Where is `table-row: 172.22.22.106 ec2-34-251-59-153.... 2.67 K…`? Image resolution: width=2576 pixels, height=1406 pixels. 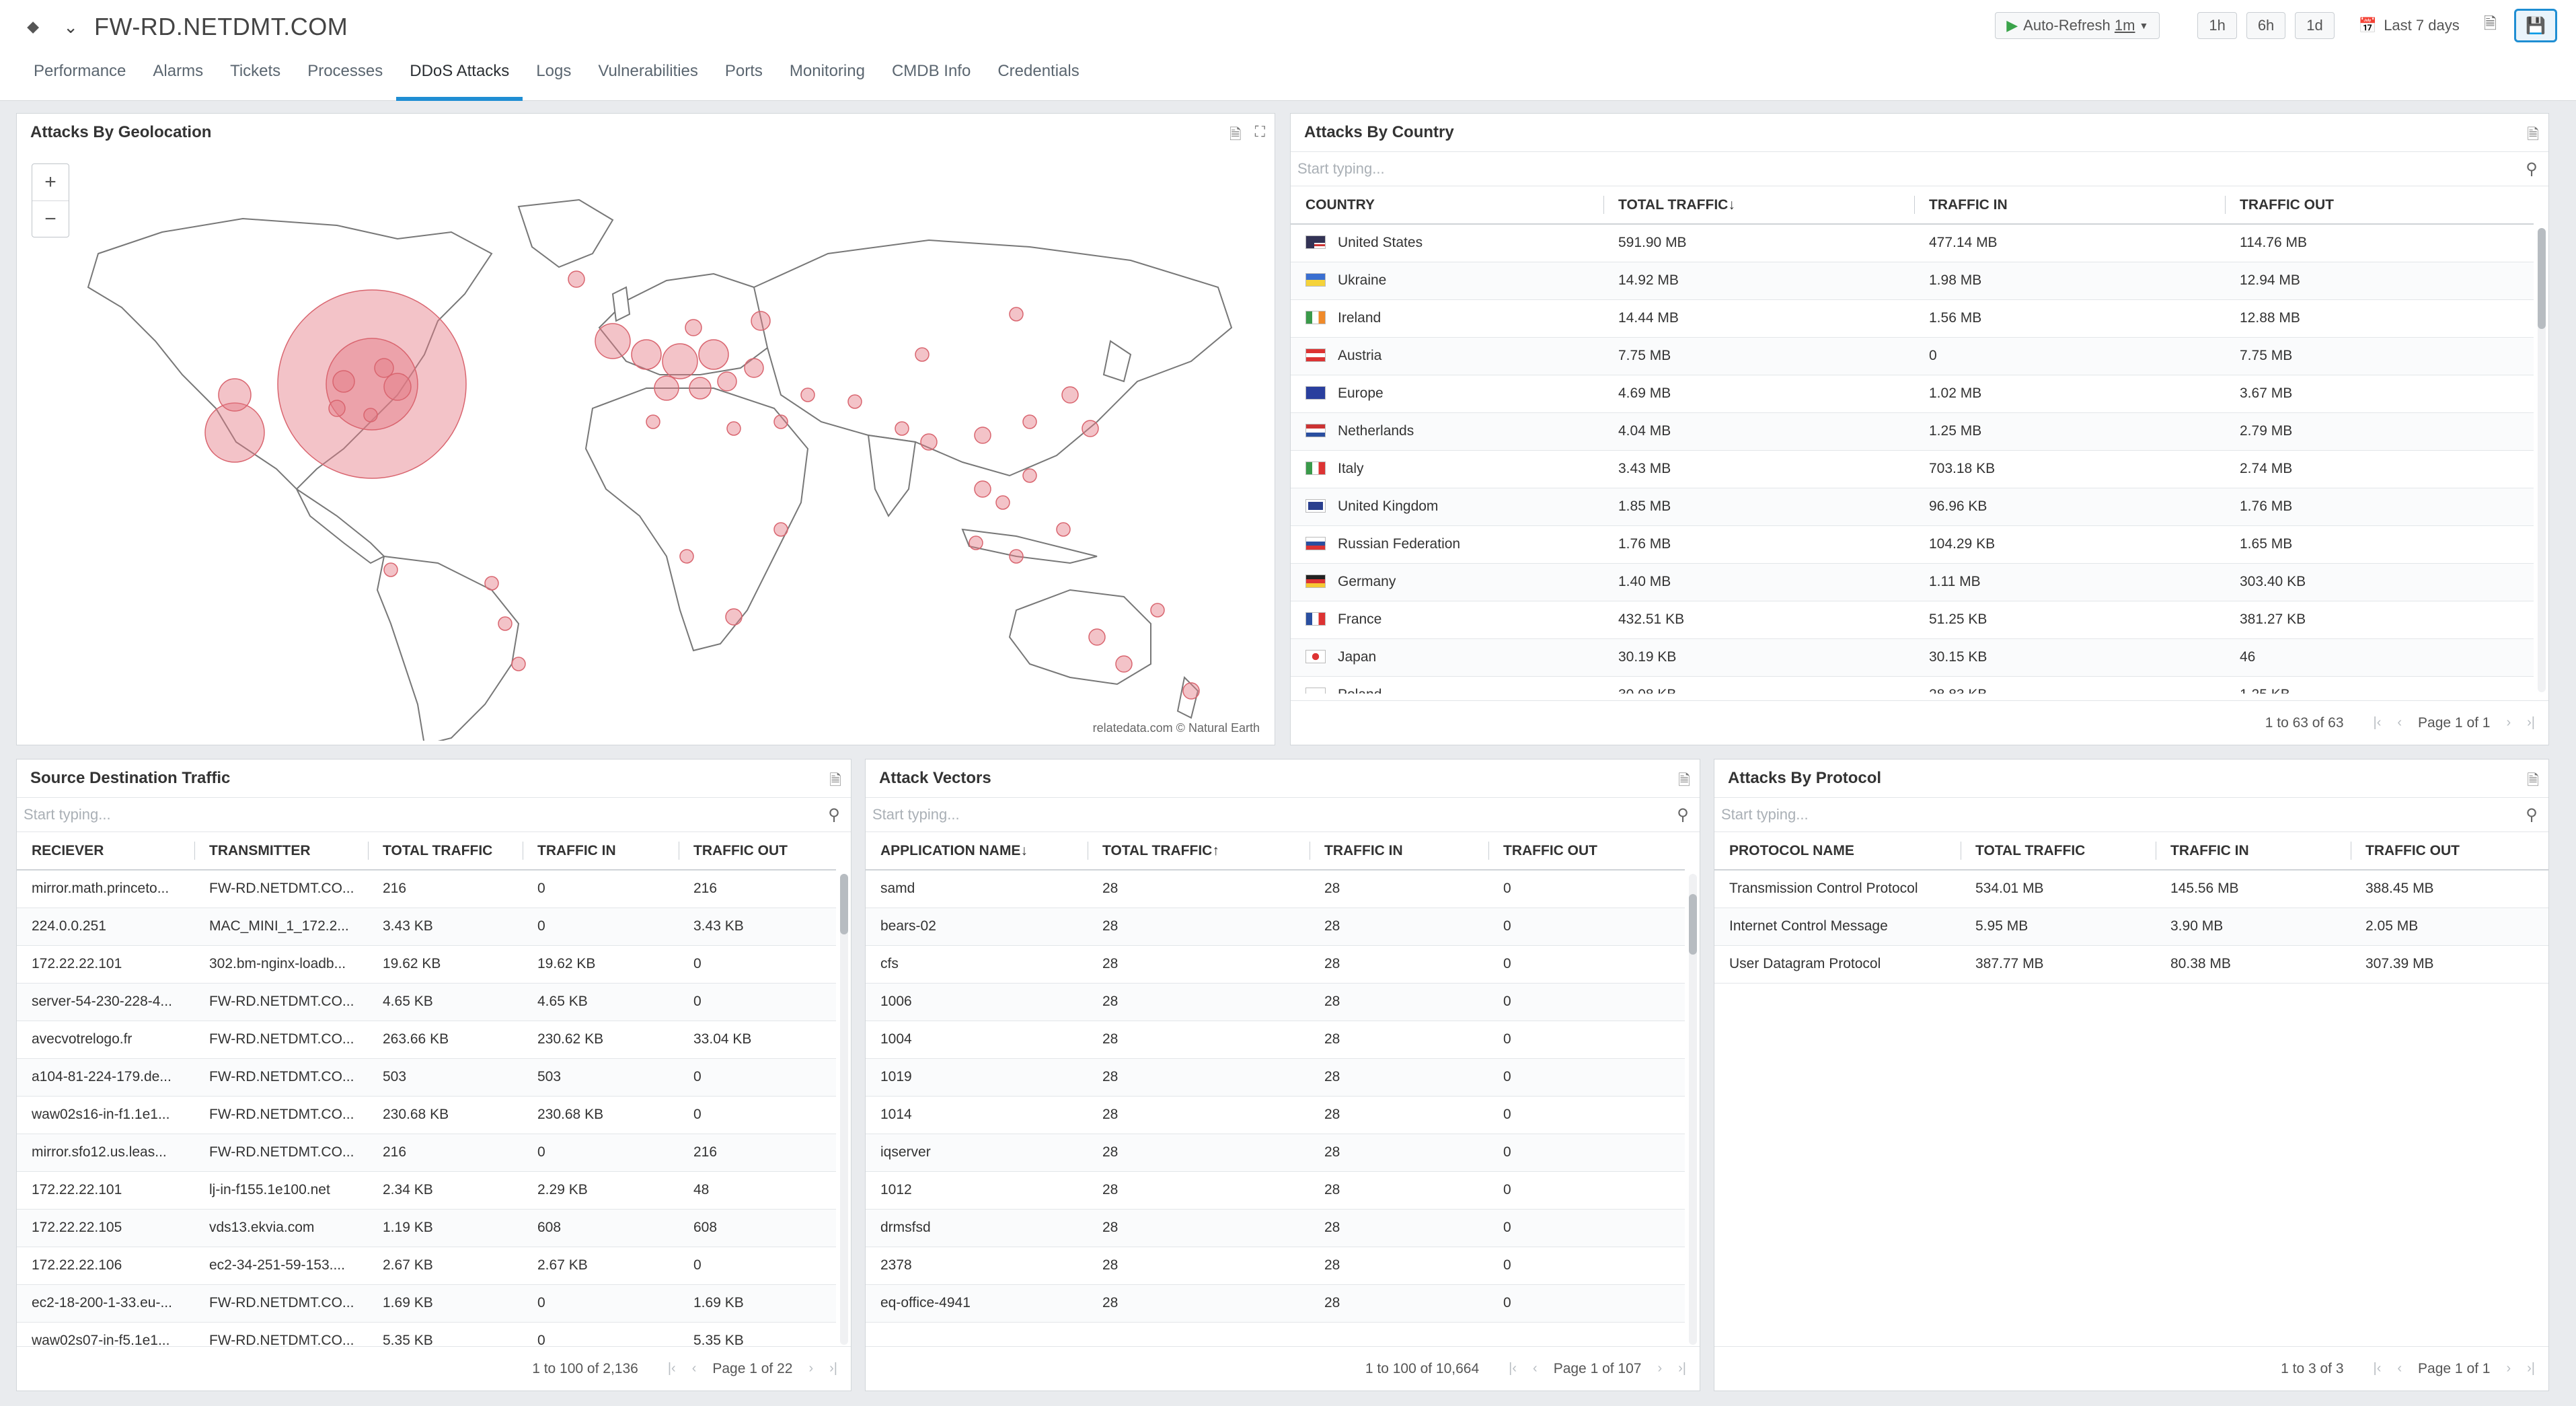 table-row: 172.22.22.106 ec2-34-251-59-153.... 2.67 K… is located at coordinates (426, 1266).